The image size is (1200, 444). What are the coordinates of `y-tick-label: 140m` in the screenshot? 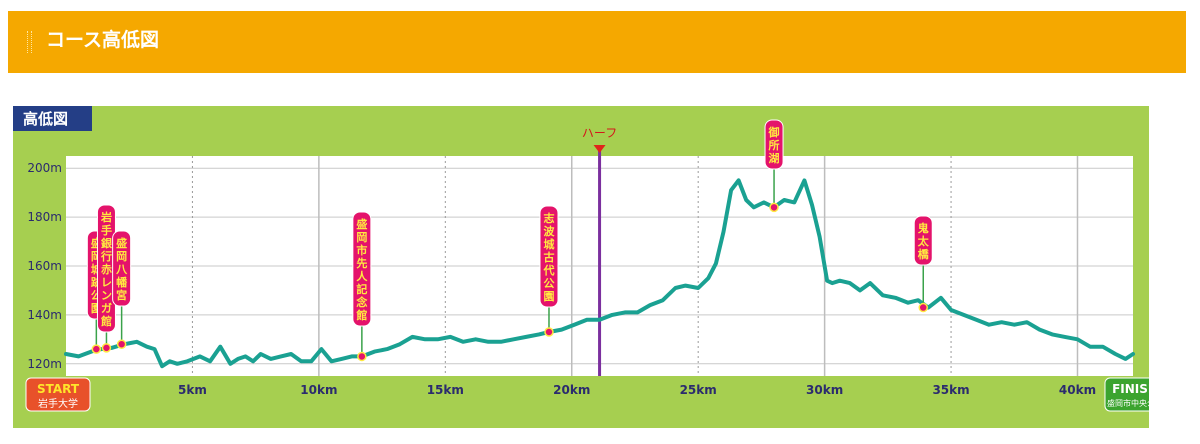 It's located at (44, 315).